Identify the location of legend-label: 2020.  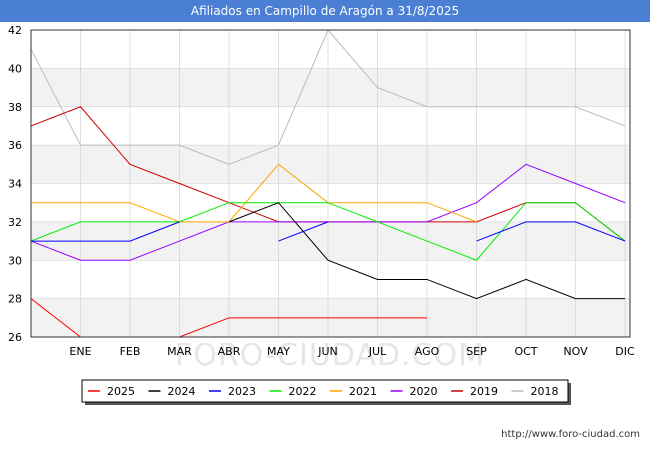
(424, 391).